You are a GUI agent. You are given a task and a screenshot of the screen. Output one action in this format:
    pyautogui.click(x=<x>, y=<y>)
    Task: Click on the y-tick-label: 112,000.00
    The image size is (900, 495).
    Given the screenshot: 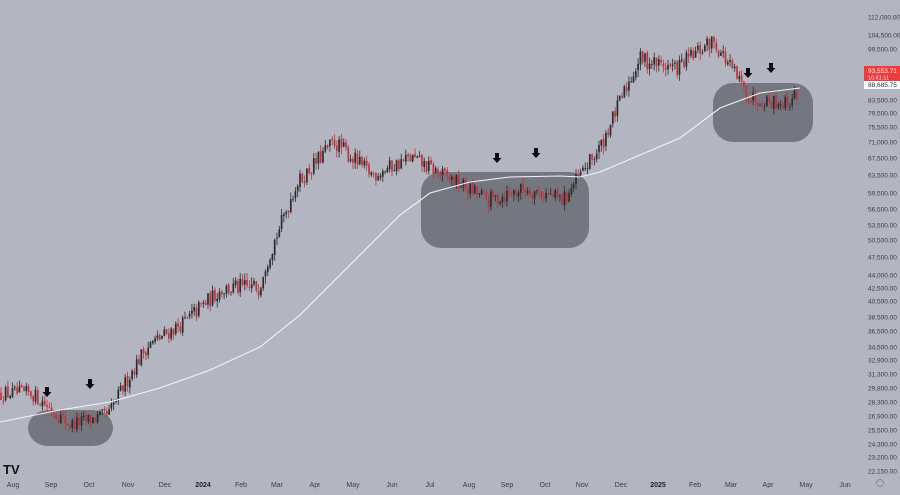 What is the action you would take?
    pyautogui.click(x=884, y=18)
    